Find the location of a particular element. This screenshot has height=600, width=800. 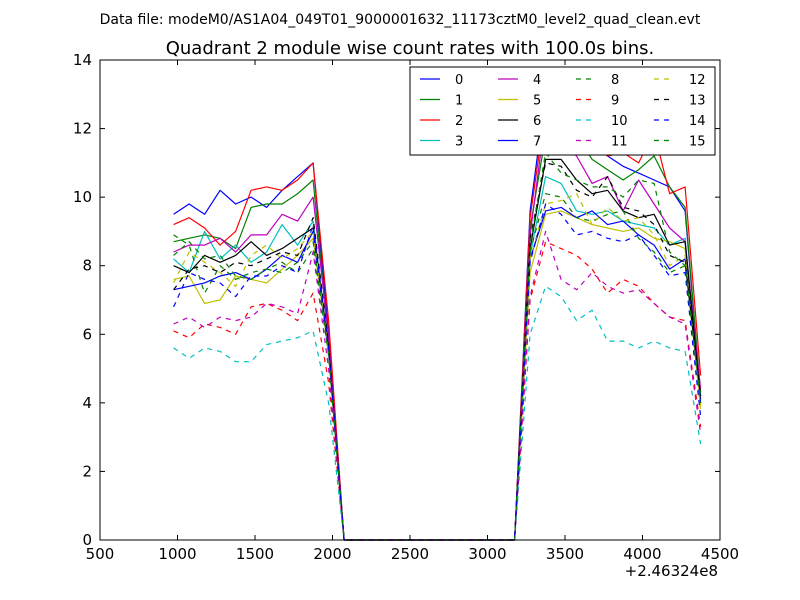

legend-label-6: 6 is located at coordinates (537, 121).